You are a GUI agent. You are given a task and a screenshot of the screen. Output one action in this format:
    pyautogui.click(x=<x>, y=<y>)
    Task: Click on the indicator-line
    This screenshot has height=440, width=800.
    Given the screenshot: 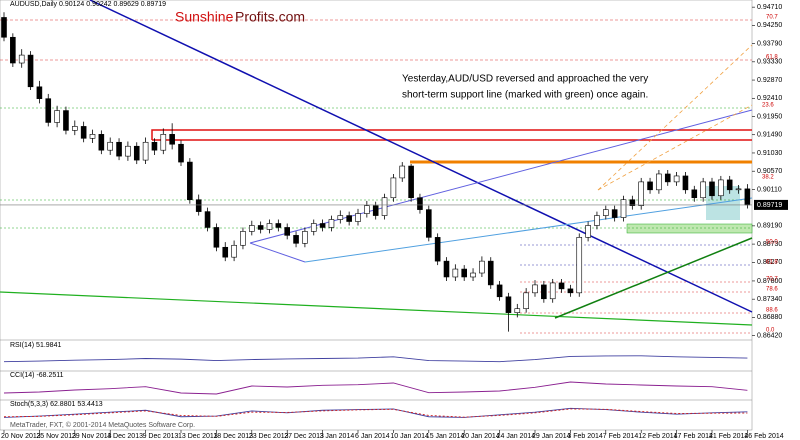 What is the action you would take?
    pyautogui.click(x=375, y=413)
    